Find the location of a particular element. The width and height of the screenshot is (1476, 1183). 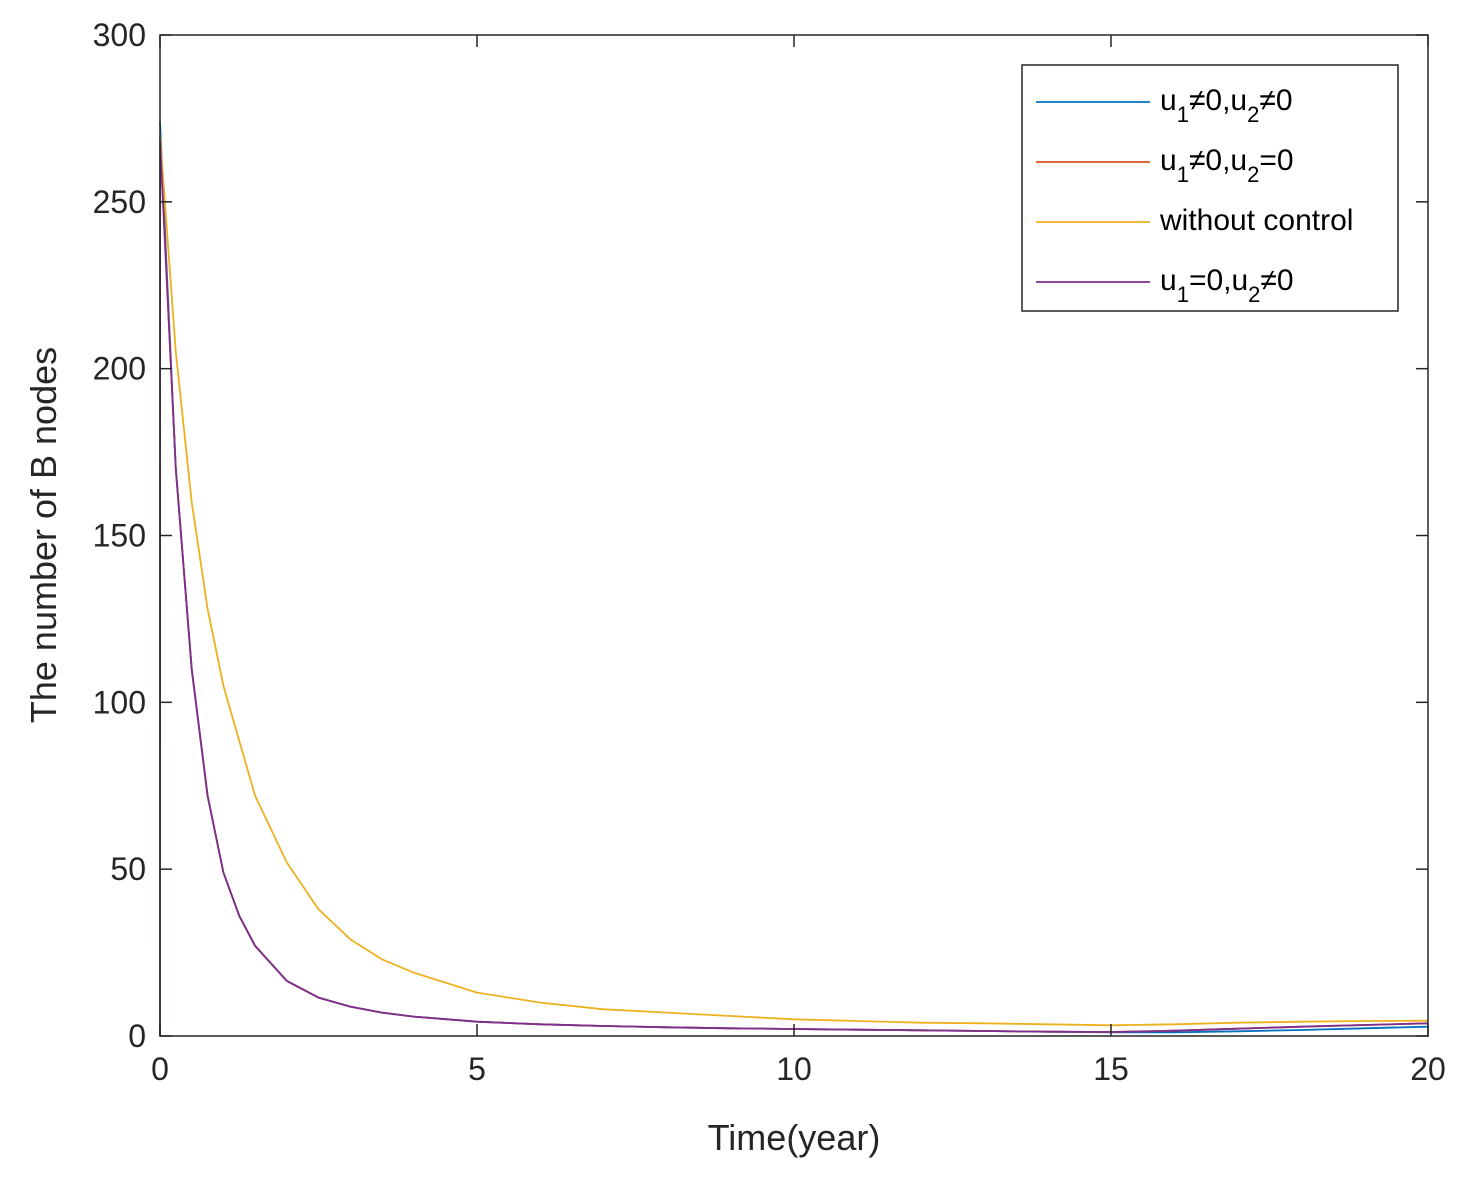

y-axis-label: The number of B nodes is located at coordinates (43, 535).